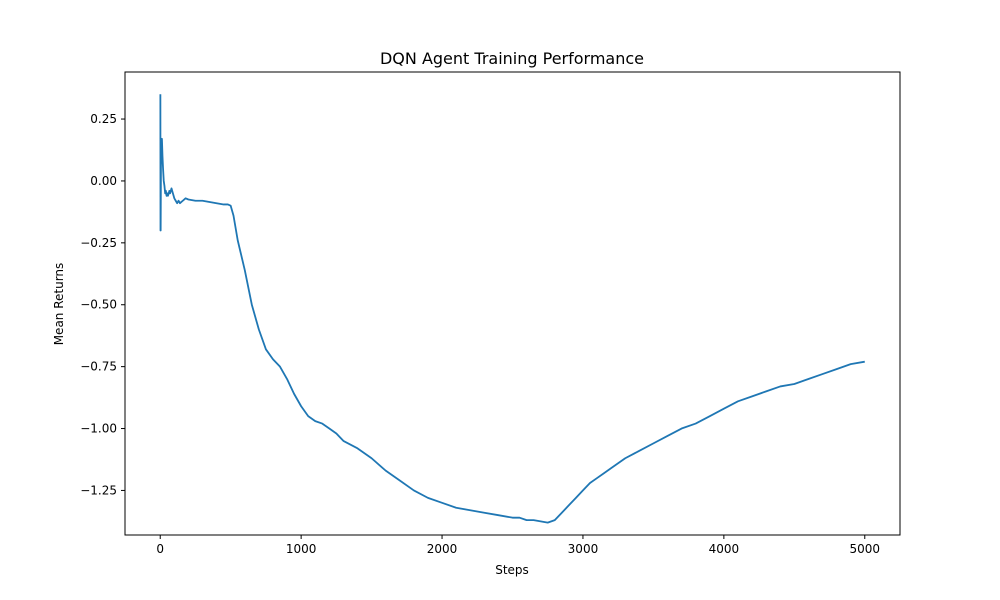 Image resolution: width=1000 pixels, height=600 pixels. What do you see at coordinates (103, 119) in the screenshot?
I see `y-tick-label: 0.25` at bounding box center [103, 119].